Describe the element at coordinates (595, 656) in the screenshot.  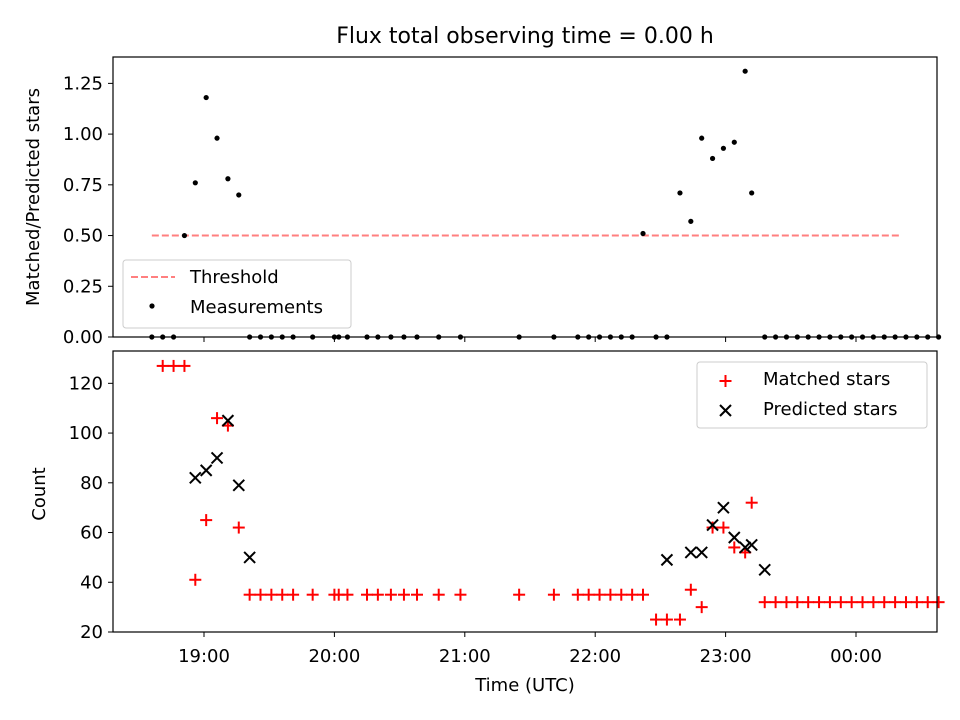
I see `x-tick-label: 22:00` at that location.